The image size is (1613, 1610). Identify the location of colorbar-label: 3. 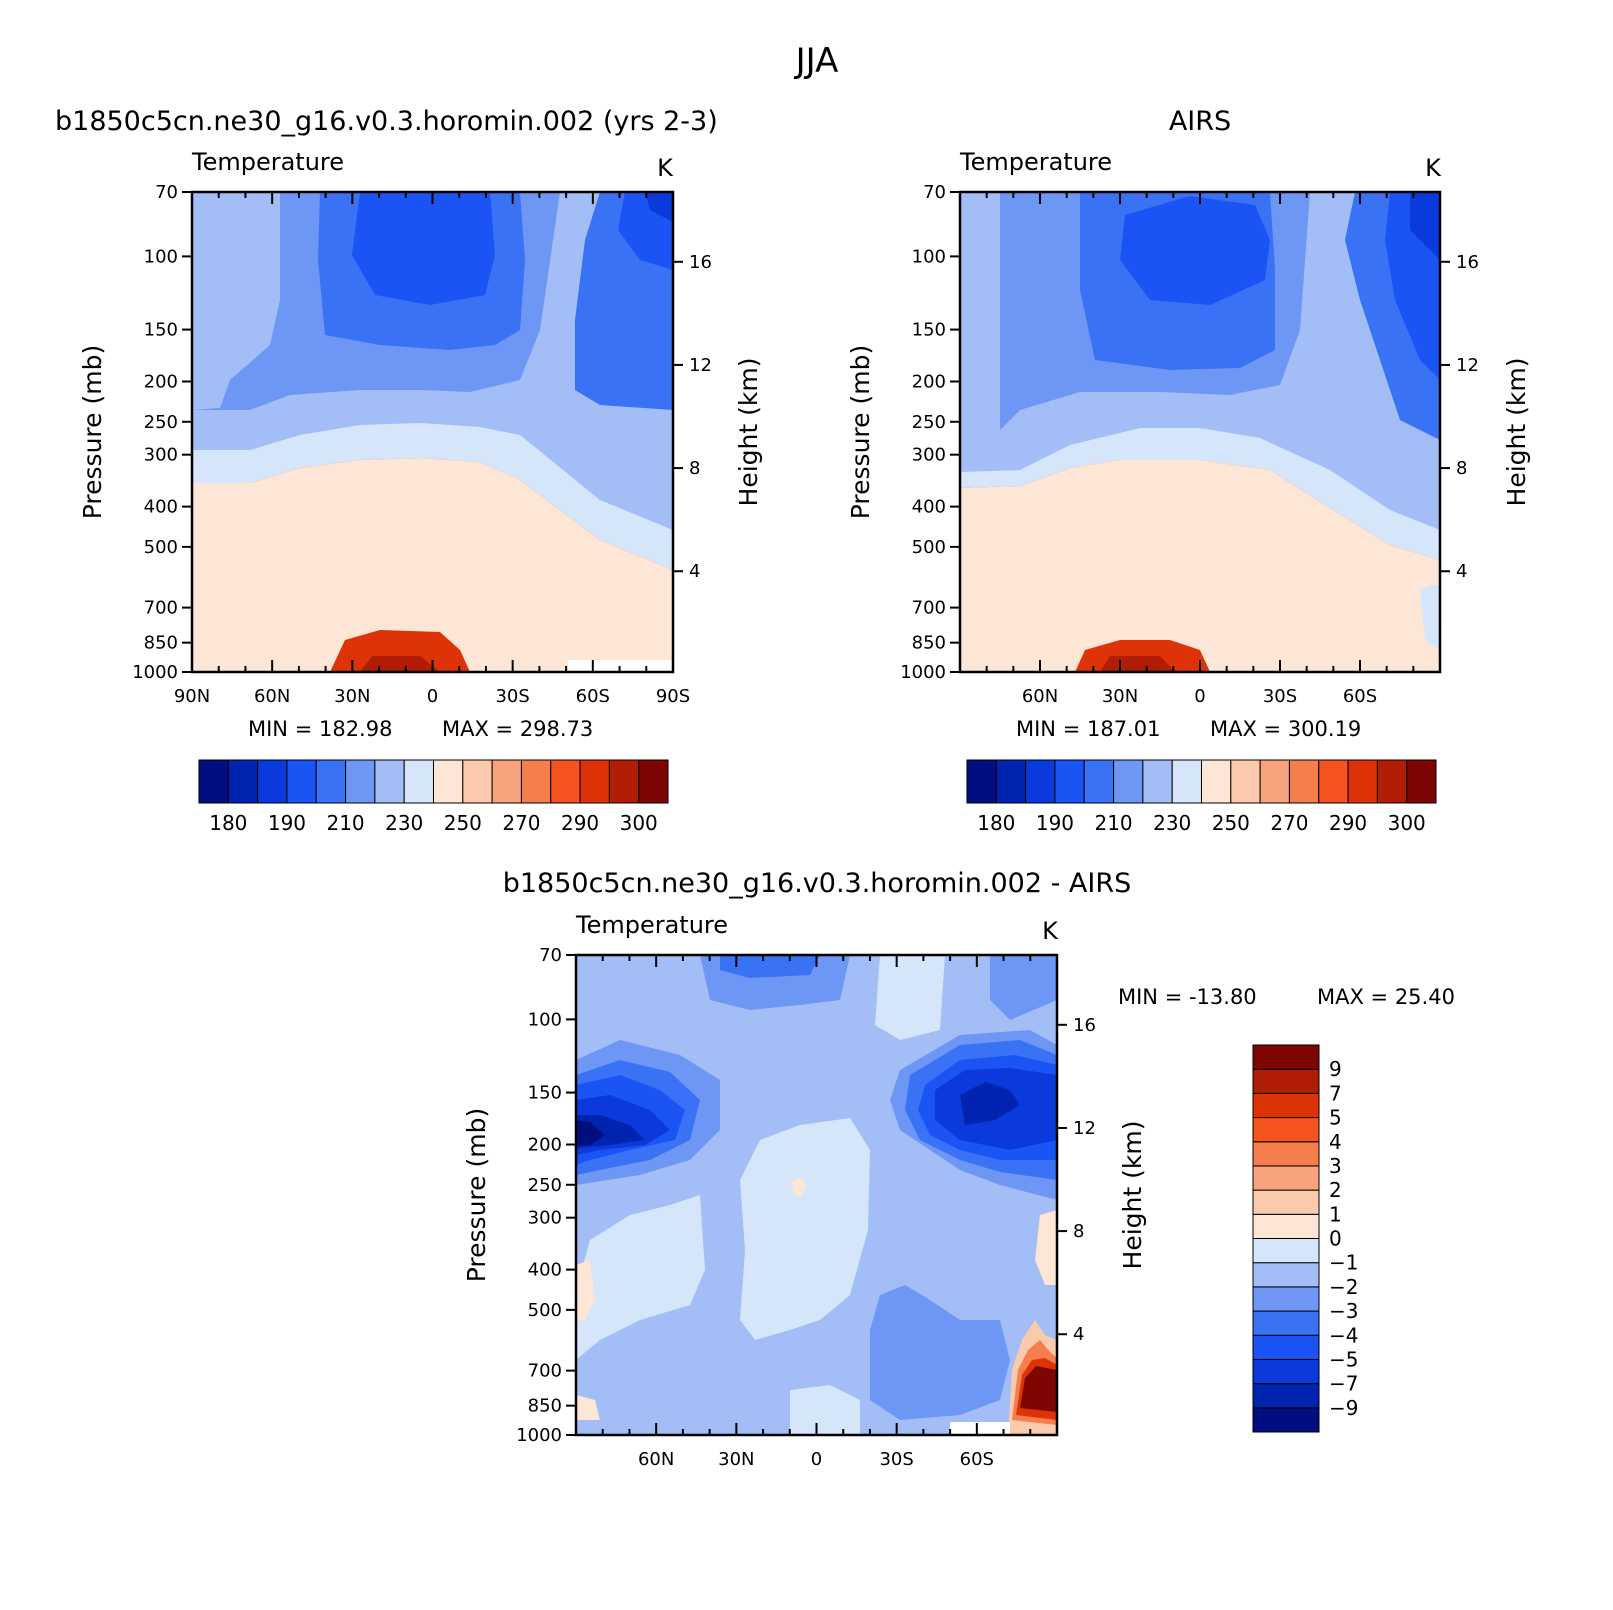
(1335, 1166).